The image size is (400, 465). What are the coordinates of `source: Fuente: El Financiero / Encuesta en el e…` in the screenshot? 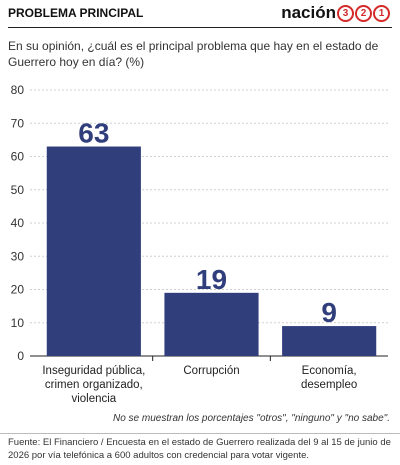 It's located at (199, 449).